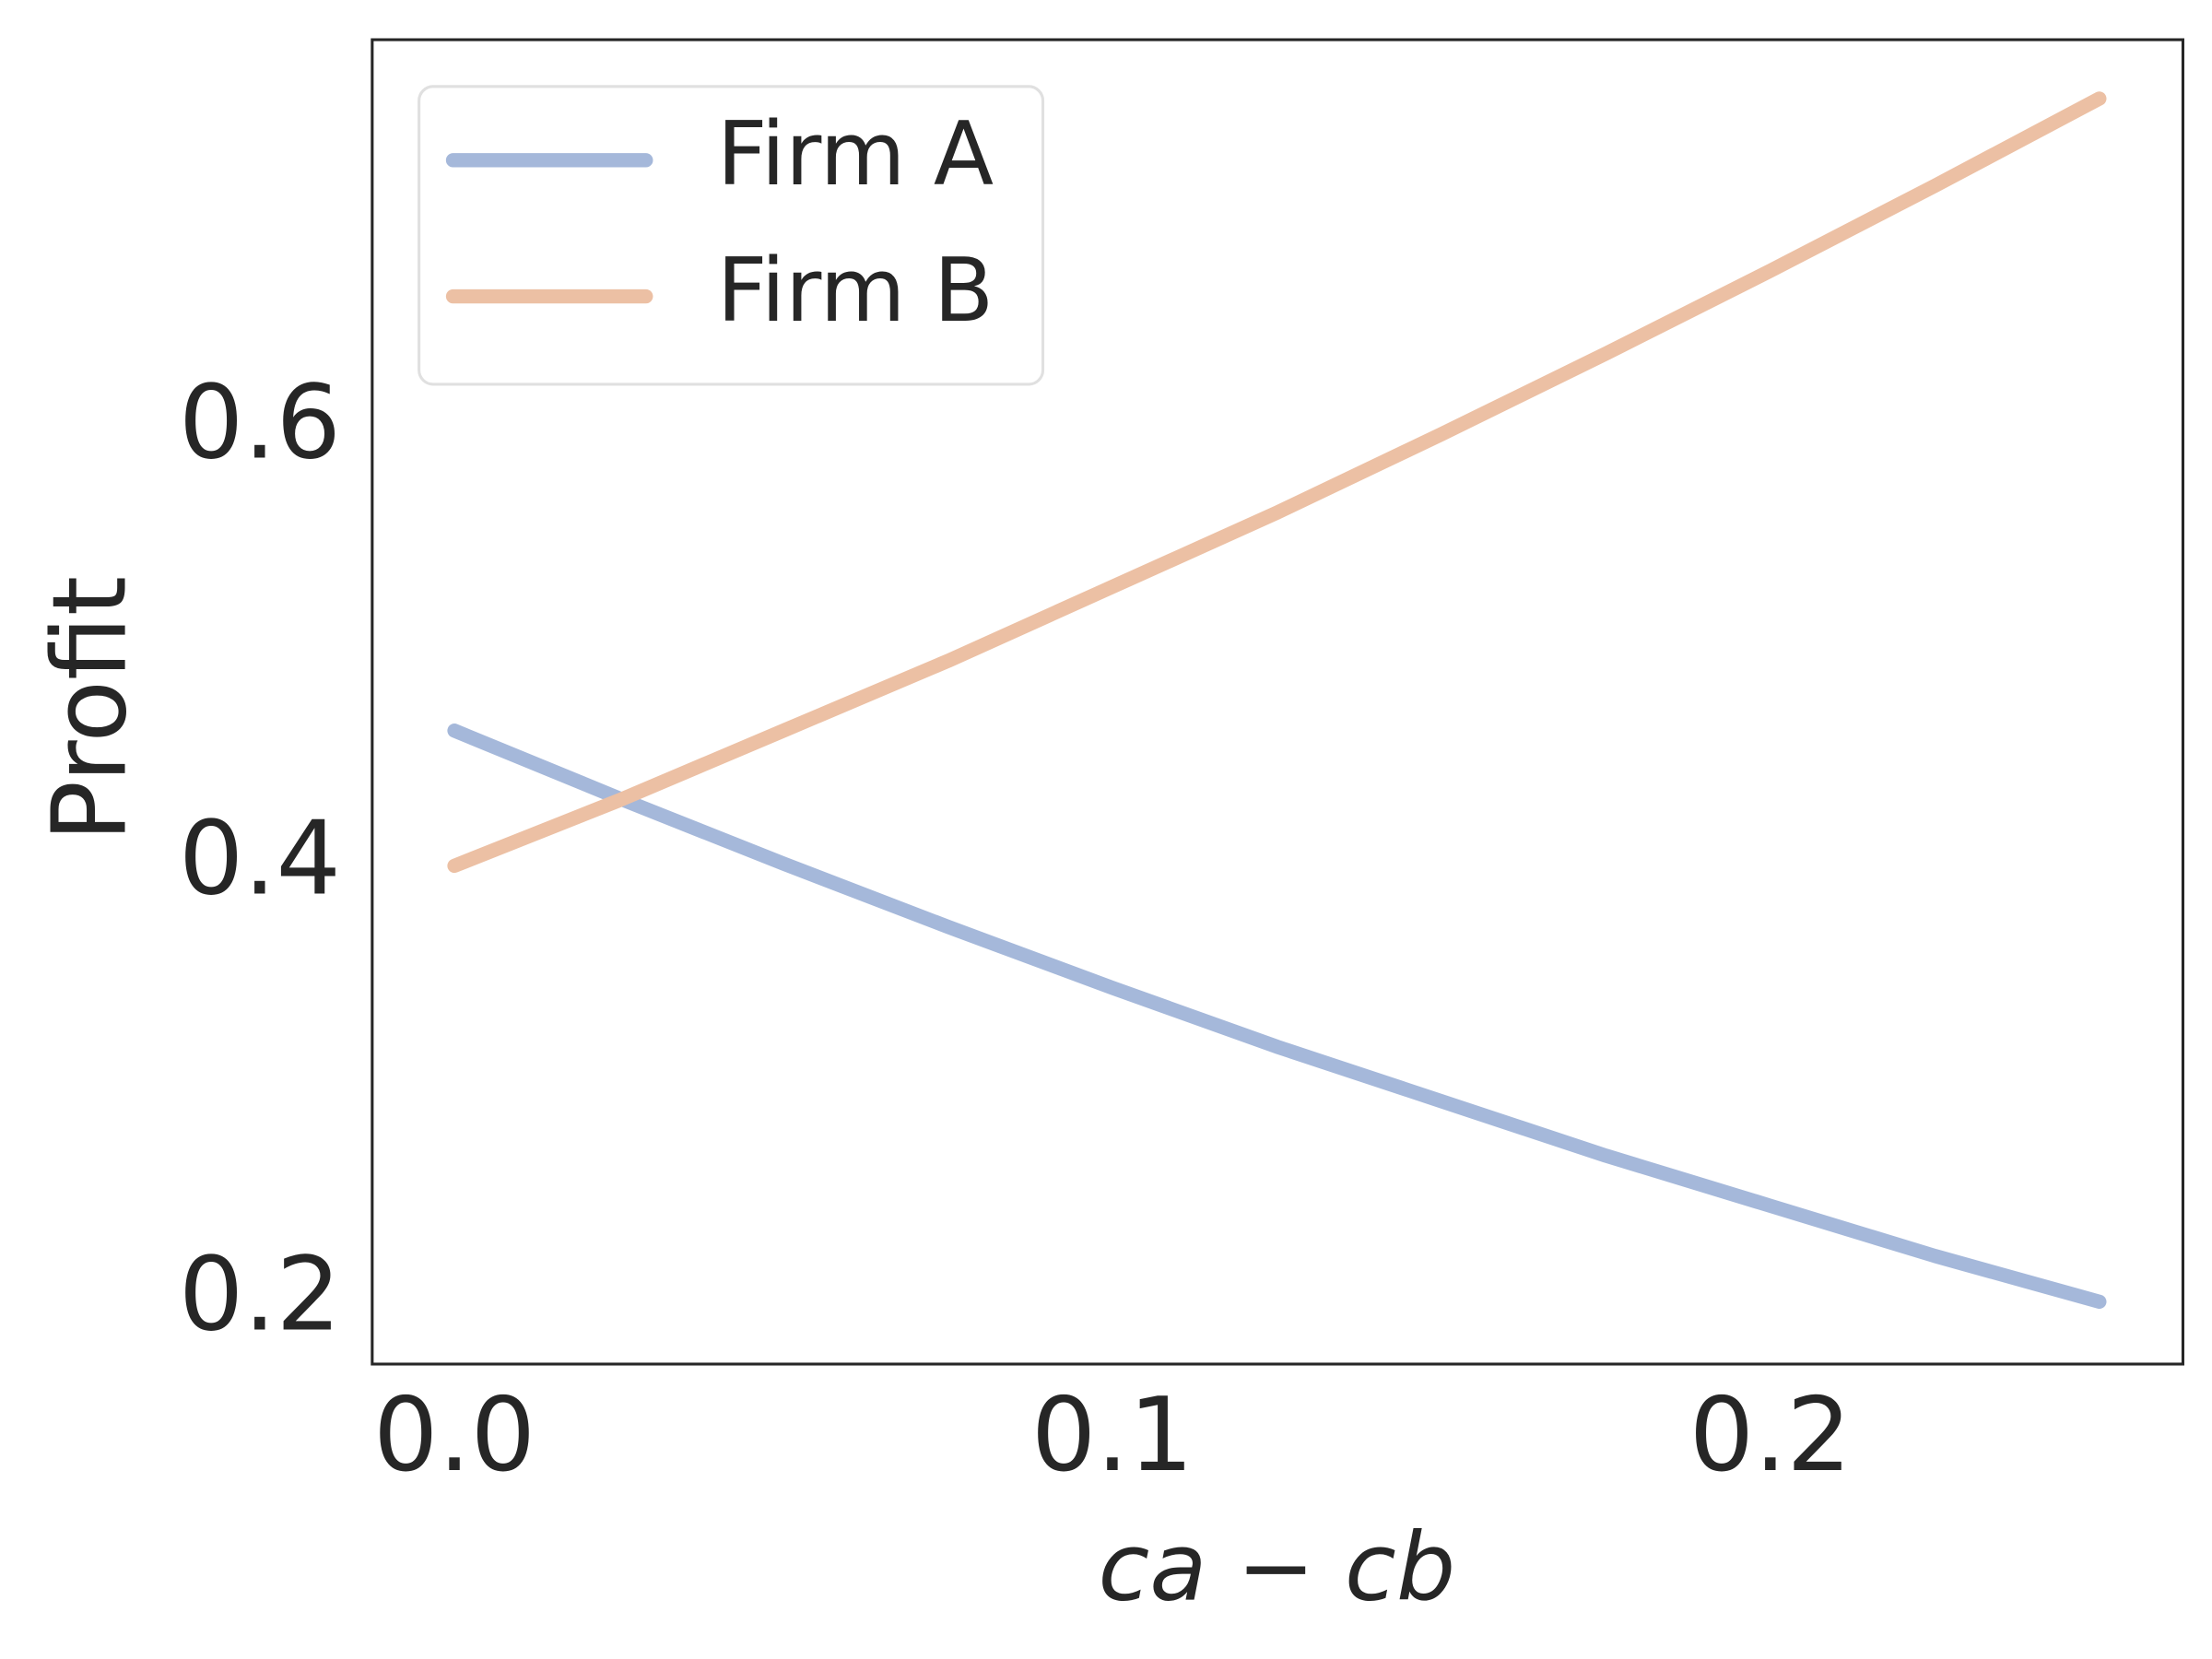  I want to click on y-tick-label: 0.4, so click(260, 859).